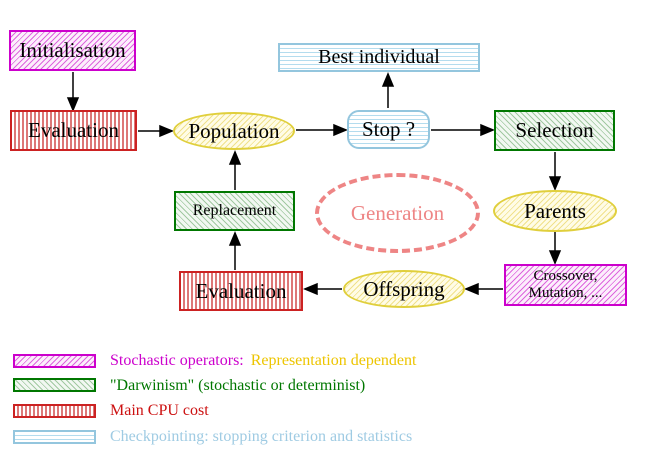 The width and height of the screenshot is (670, 465). I want to click on arrow-evaluation-to-population, so click(156, 131).